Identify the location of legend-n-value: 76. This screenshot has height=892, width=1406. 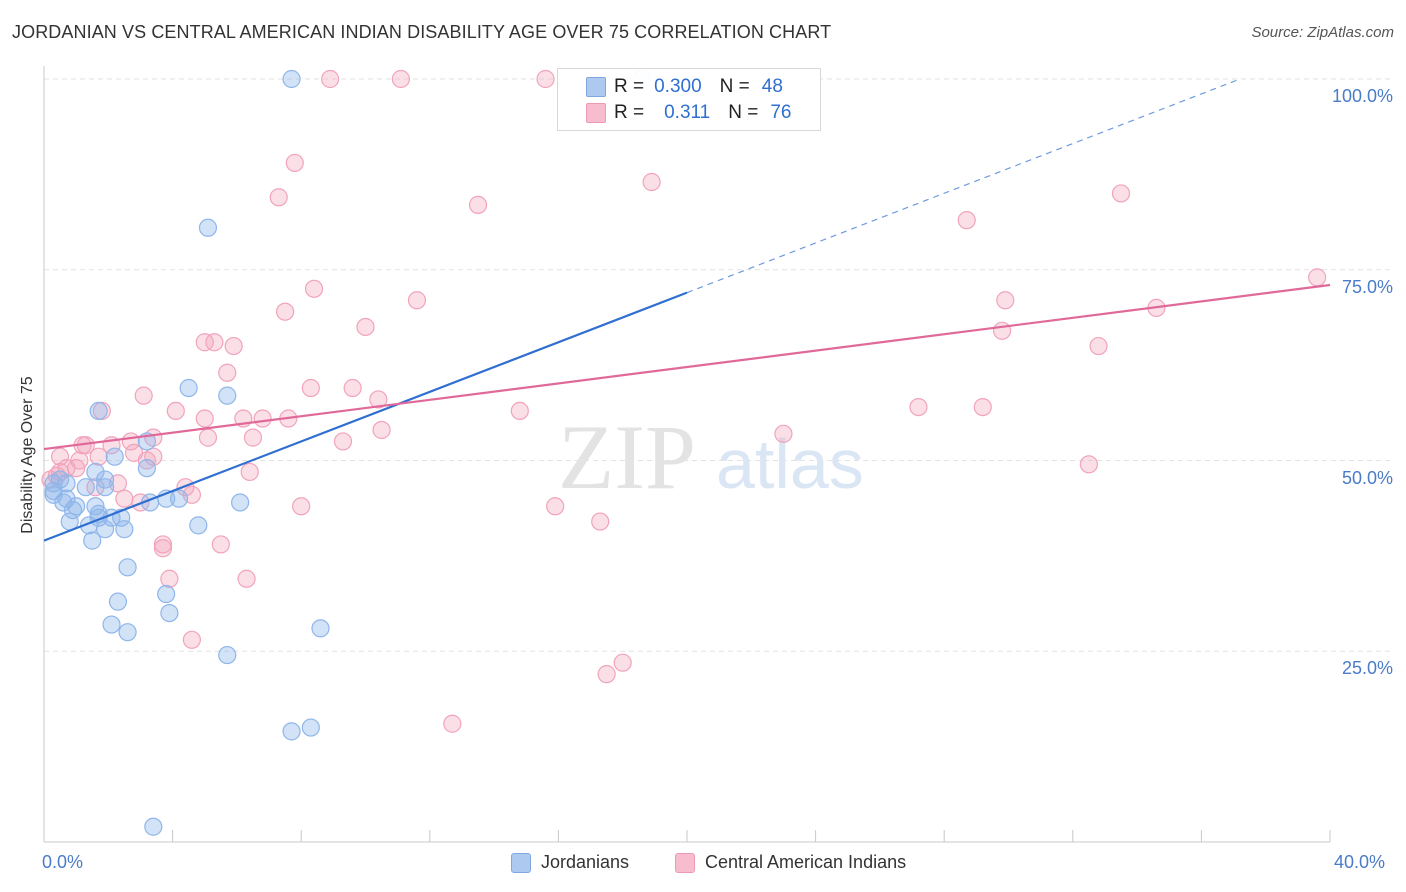
(781, 112).